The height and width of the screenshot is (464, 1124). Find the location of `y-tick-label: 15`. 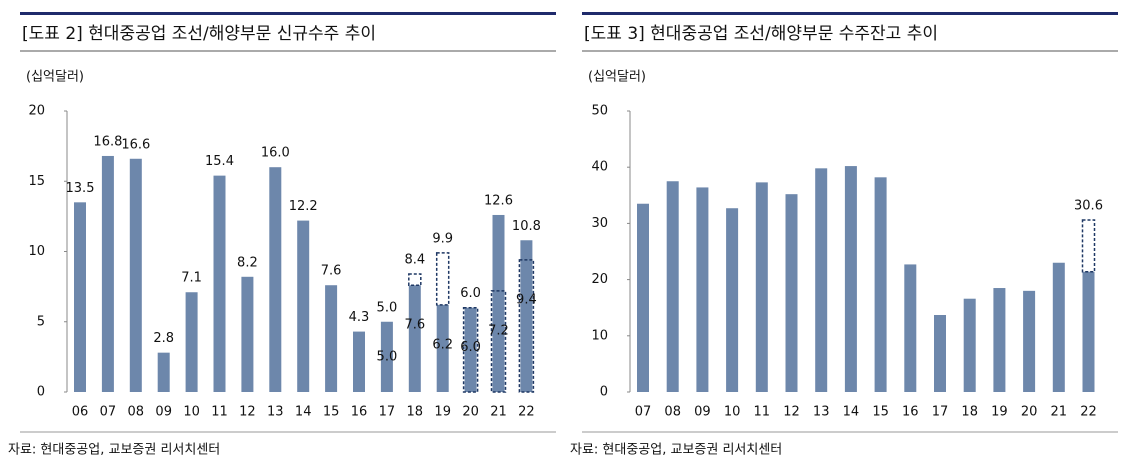

y-tick-label: 15 is located at coordinates (36, 181).